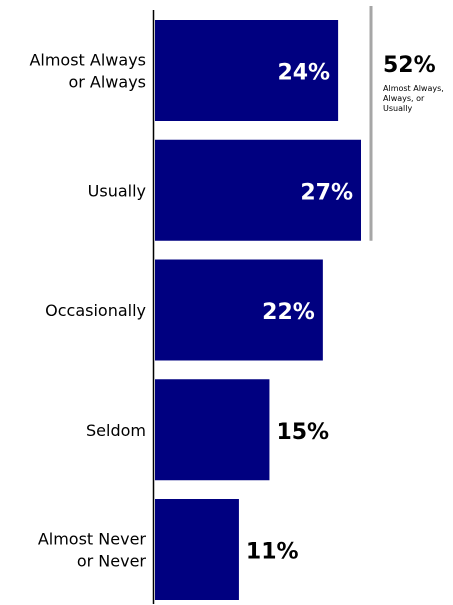 Image resolution: width=453 pixels, height=605 pixels. I want to click on bracket-caption: Almost Always,, so click(413, 88).